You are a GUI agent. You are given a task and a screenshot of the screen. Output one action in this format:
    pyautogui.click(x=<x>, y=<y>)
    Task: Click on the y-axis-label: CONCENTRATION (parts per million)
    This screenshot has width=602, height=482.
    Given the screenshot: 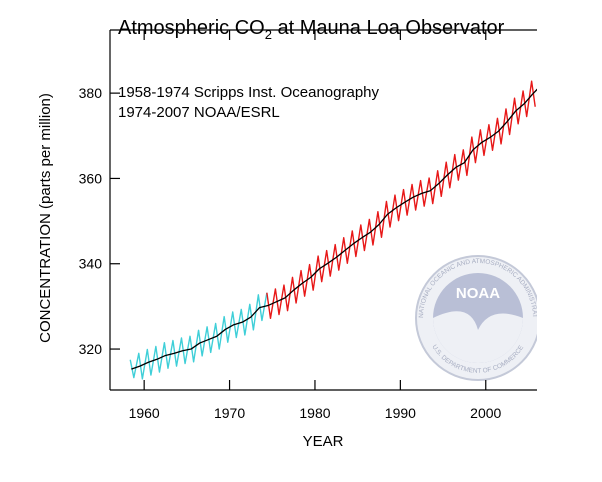 What is the action you would take?
    pyautogui.click(x=45, y=218)
    